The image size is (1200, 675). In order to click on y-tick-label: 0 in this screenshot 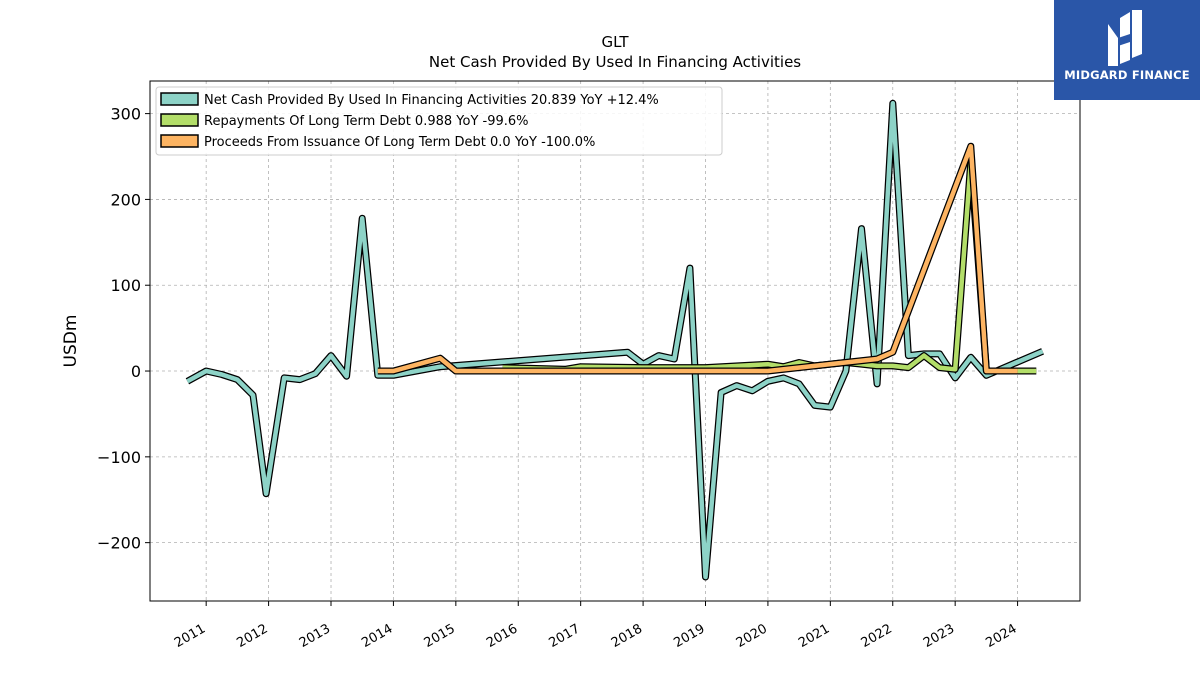, I will do `click(136, 371)`.